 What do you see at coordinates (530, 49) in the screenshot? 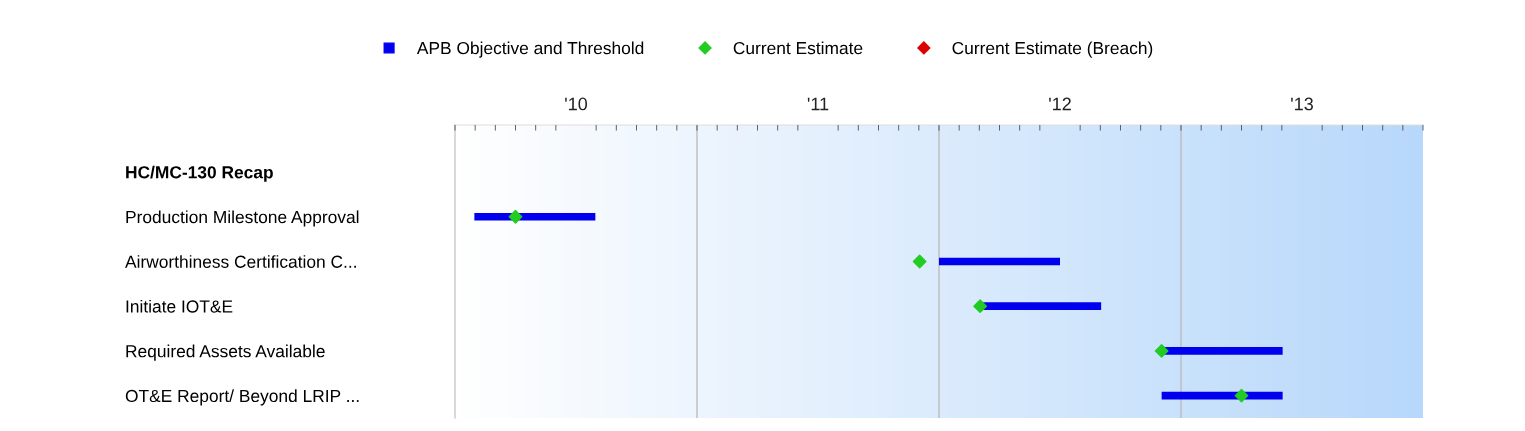
I see `legend-label: APB Objective and Threshold` at bounding box center [530, 49].